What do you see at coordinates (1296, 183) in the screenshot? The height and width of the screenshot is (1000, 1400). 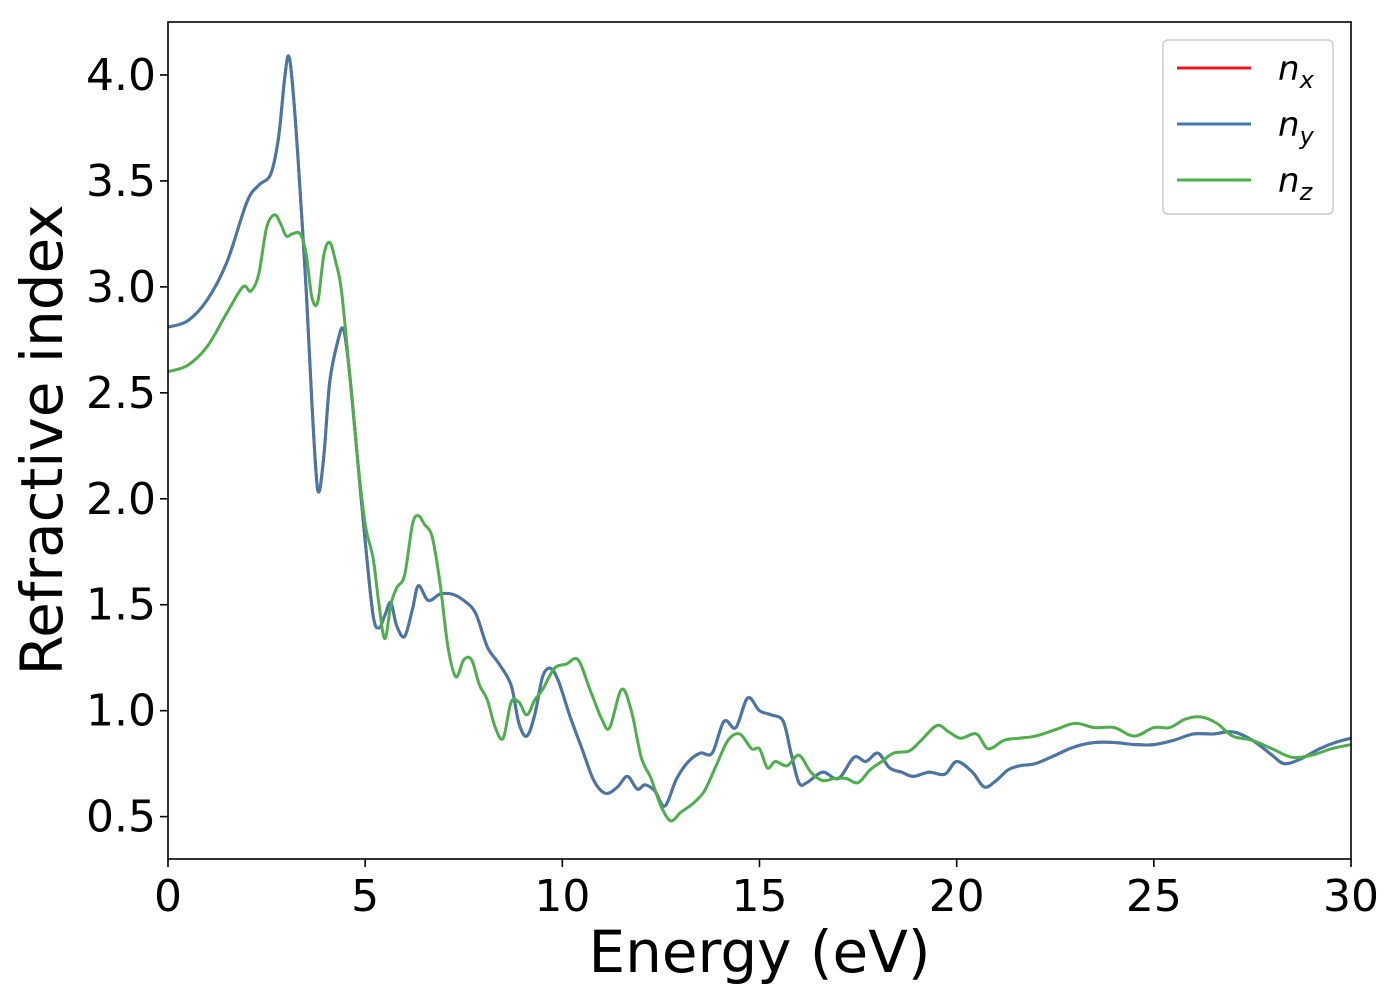 I see `legend-label-z: nz` at bounding box center [1296, 183].